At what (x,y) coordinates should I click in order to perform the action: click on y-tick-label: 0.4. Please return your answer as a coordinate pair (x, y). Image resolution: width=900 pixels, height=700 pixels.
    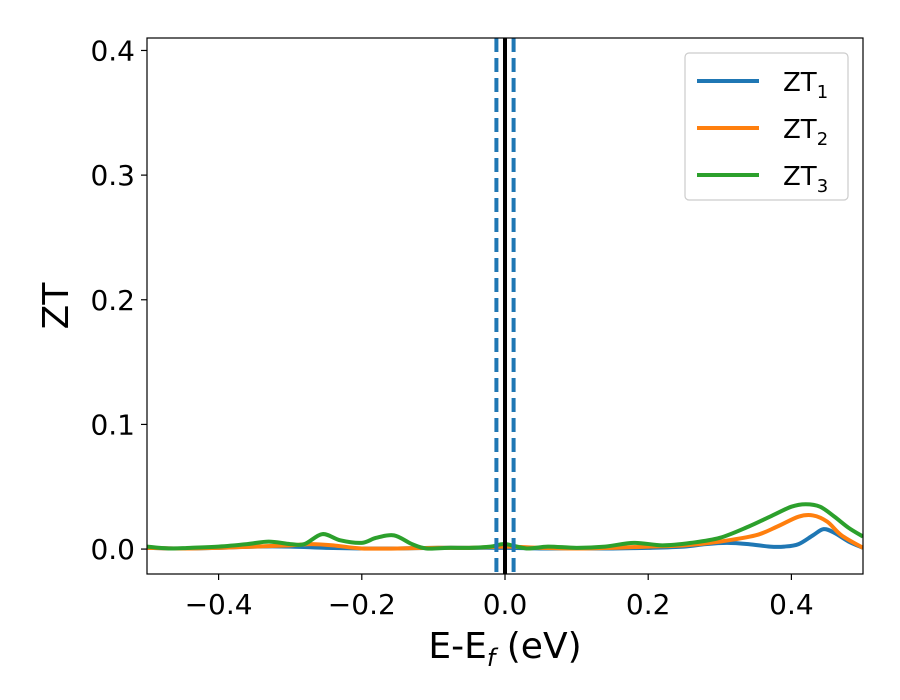
    Looking at the image, I should click on (112, 50).